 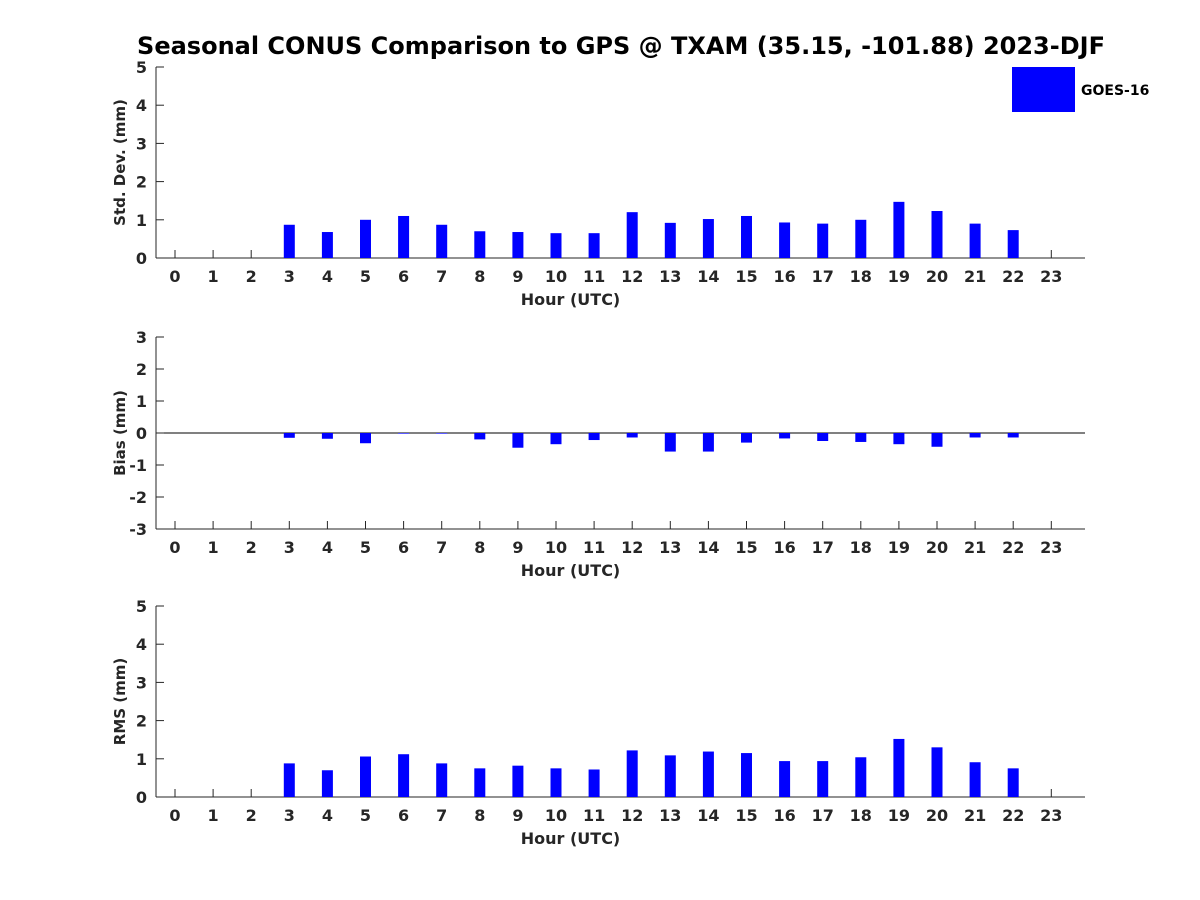 What do you see at coordinates (365, 276) in the screenshot?
I see `std-dev-x-tick-label: 5` at bounding box center [365, 276].